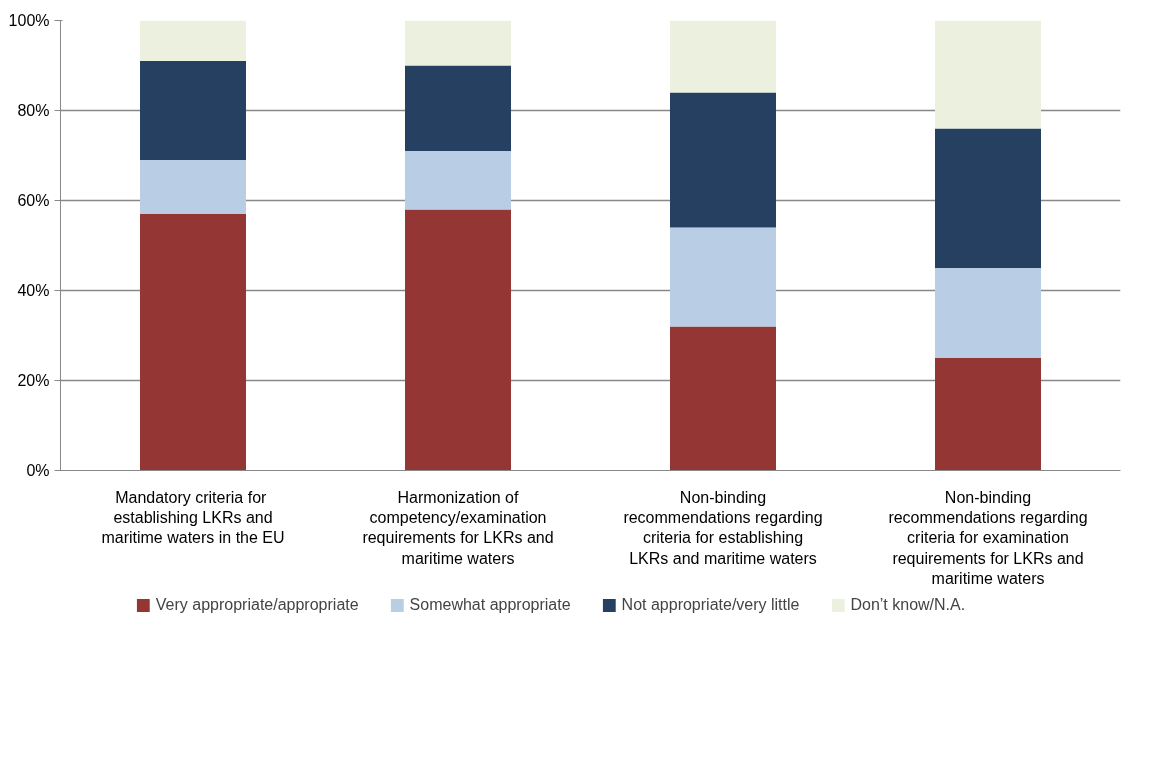  I want to click on x-tick-label: Non-binding recommendations regarding criteria for examination requirements for LKRs and maritime waters, so click(988, 538).